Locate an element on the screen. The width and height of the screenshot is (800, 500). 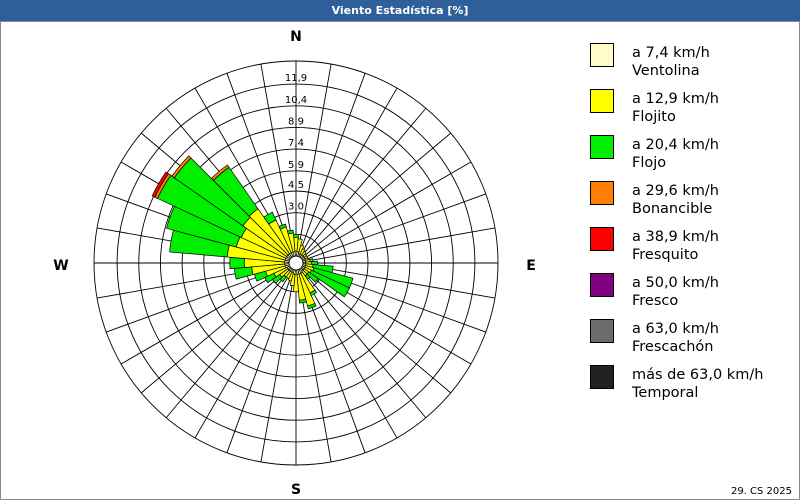
footer-date: 29. CS 2025 is located at coordinates (761, 491).